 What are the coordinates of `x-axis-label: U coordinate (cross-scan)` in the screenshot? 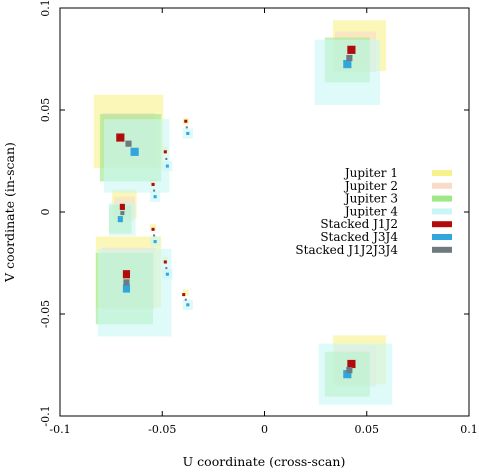 It's located at (264, 461).